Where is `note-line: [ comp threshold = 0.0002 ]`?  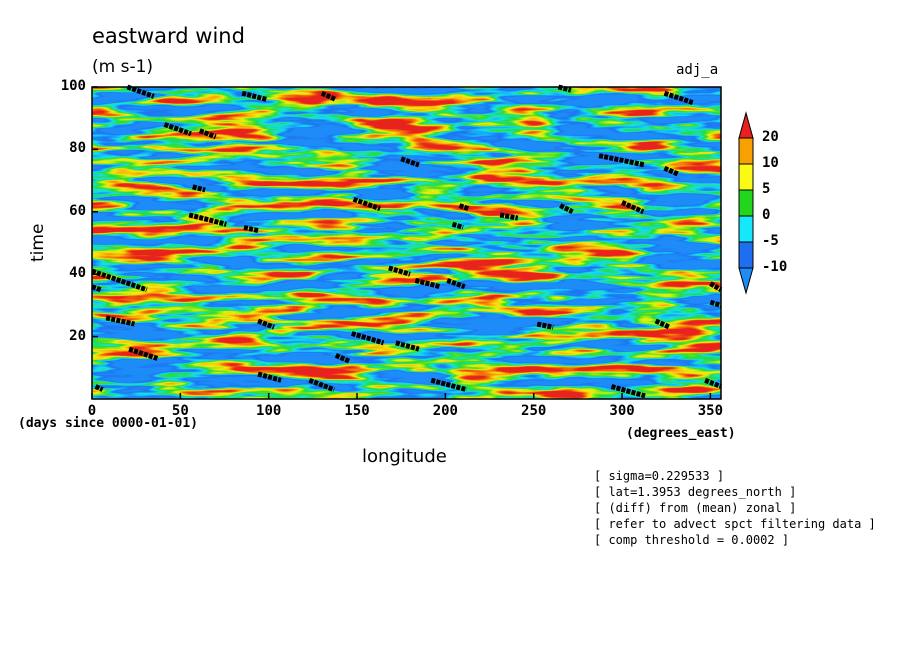 note-line: [ comp threshold = 0.0002 ] is located at coordinates (692, 540).